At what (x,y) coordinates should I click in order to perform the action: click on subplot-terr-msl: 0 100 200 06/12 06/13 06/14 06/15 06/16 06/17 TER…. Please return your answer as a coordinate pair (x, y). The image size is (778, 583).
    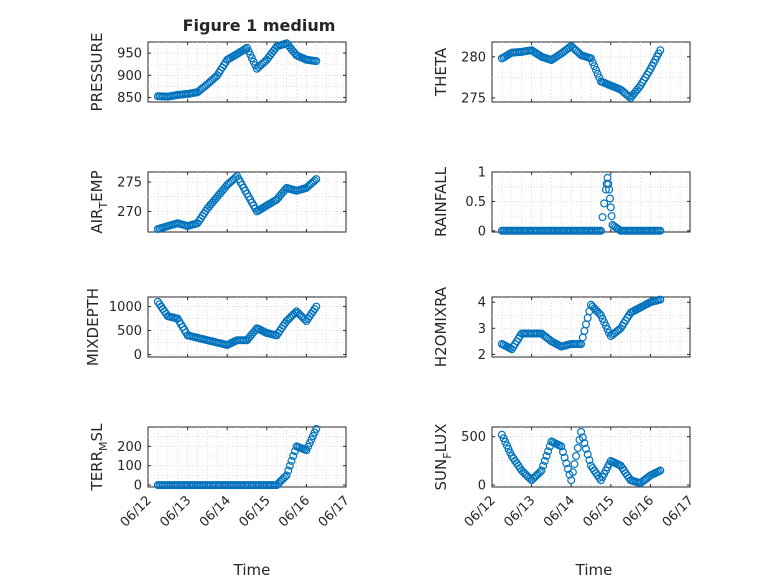
    Looking at the image, I should click on (220, 476).